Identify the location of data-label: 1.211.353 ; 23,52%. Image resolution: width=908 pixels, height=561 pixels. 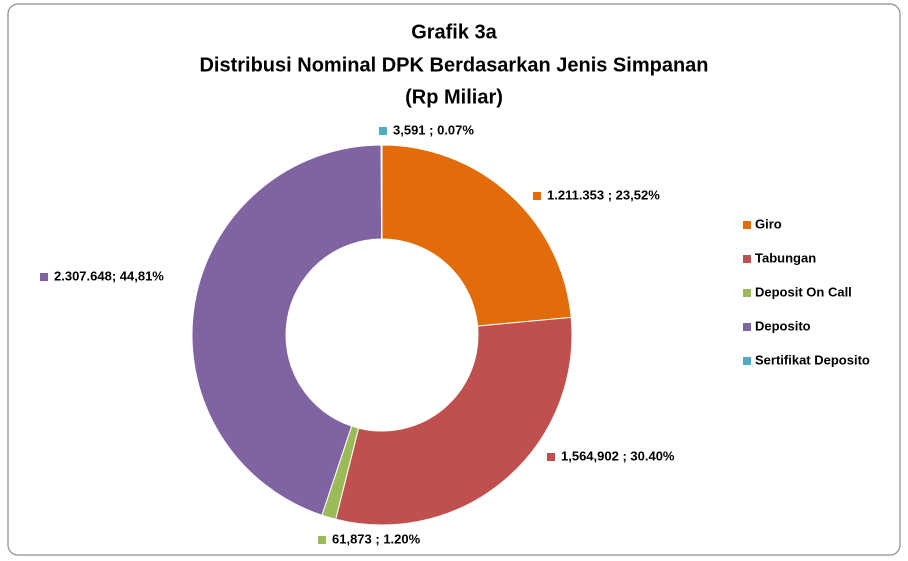
(603, 194).